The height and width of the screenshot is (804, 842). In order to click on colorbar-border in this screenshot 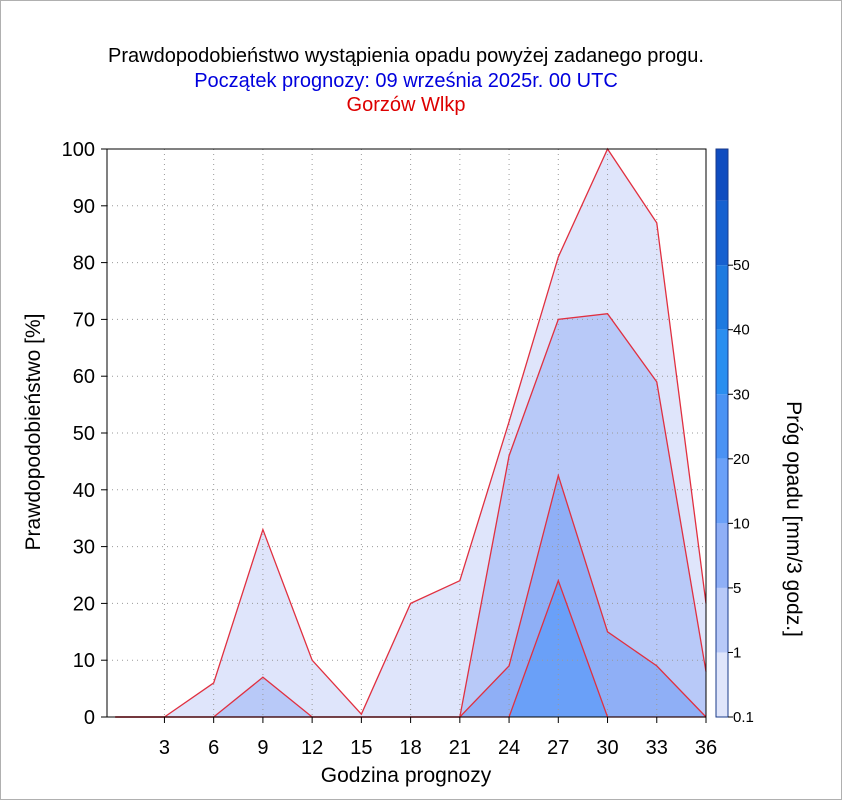, I will do `click(722, 433)`.